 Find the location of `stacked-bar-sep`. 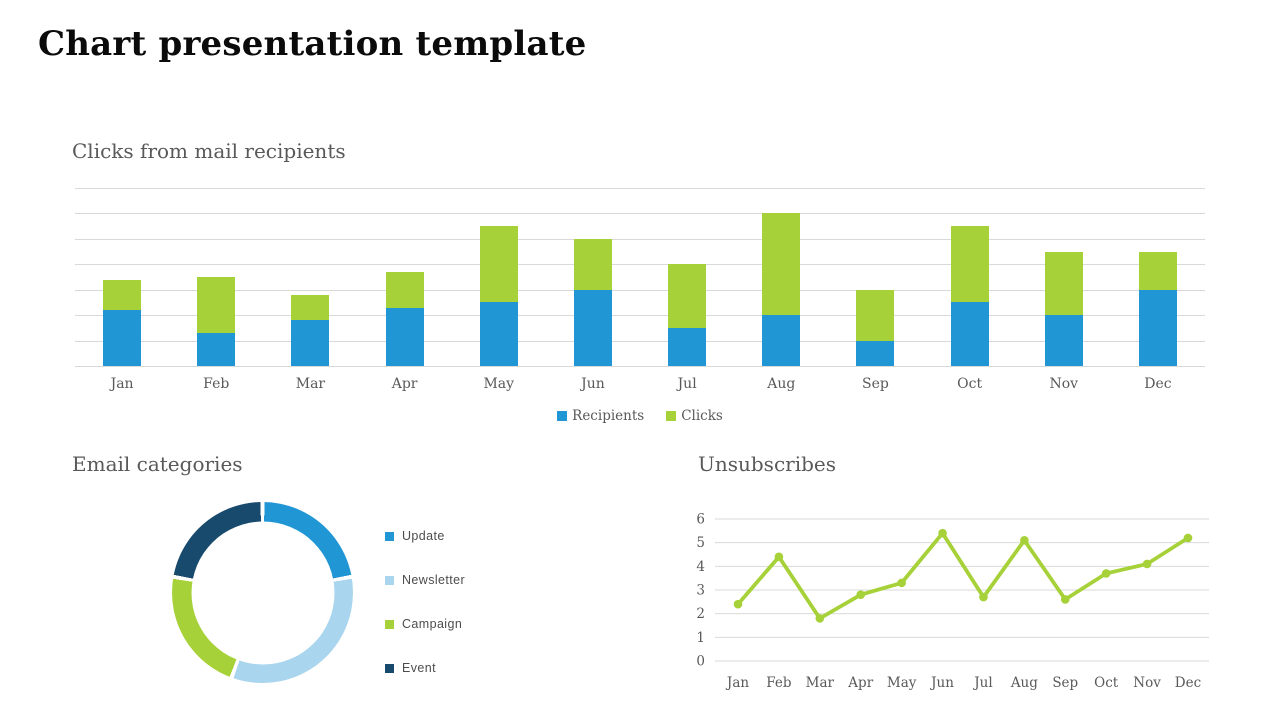

stacked-bar-sep is located at coordinates (875, 327).